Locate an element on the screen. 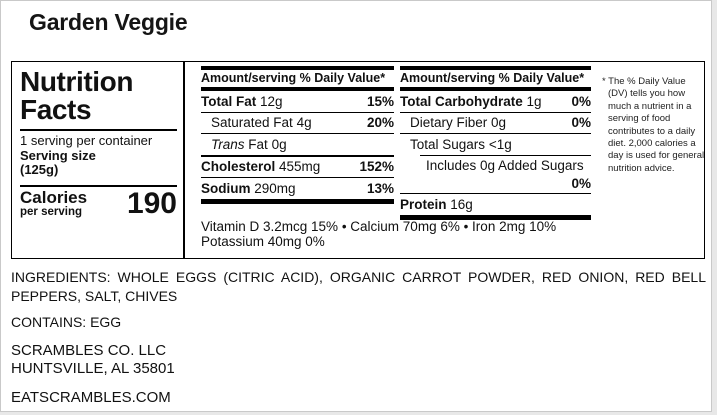 Image resolution: width=717 pixels, height=415 pixels. daily-value: 15% is located at coordinates (380, 101).